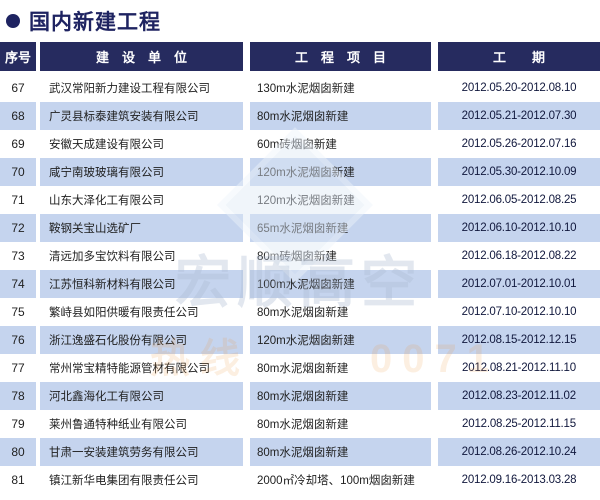 The width and height of the screenshot is (600, 500). What do you see at coordinates (145, 200) in the screenshot?
I see `row-company: 山东大泽化工有限公司` at bounding box center [145, 200].